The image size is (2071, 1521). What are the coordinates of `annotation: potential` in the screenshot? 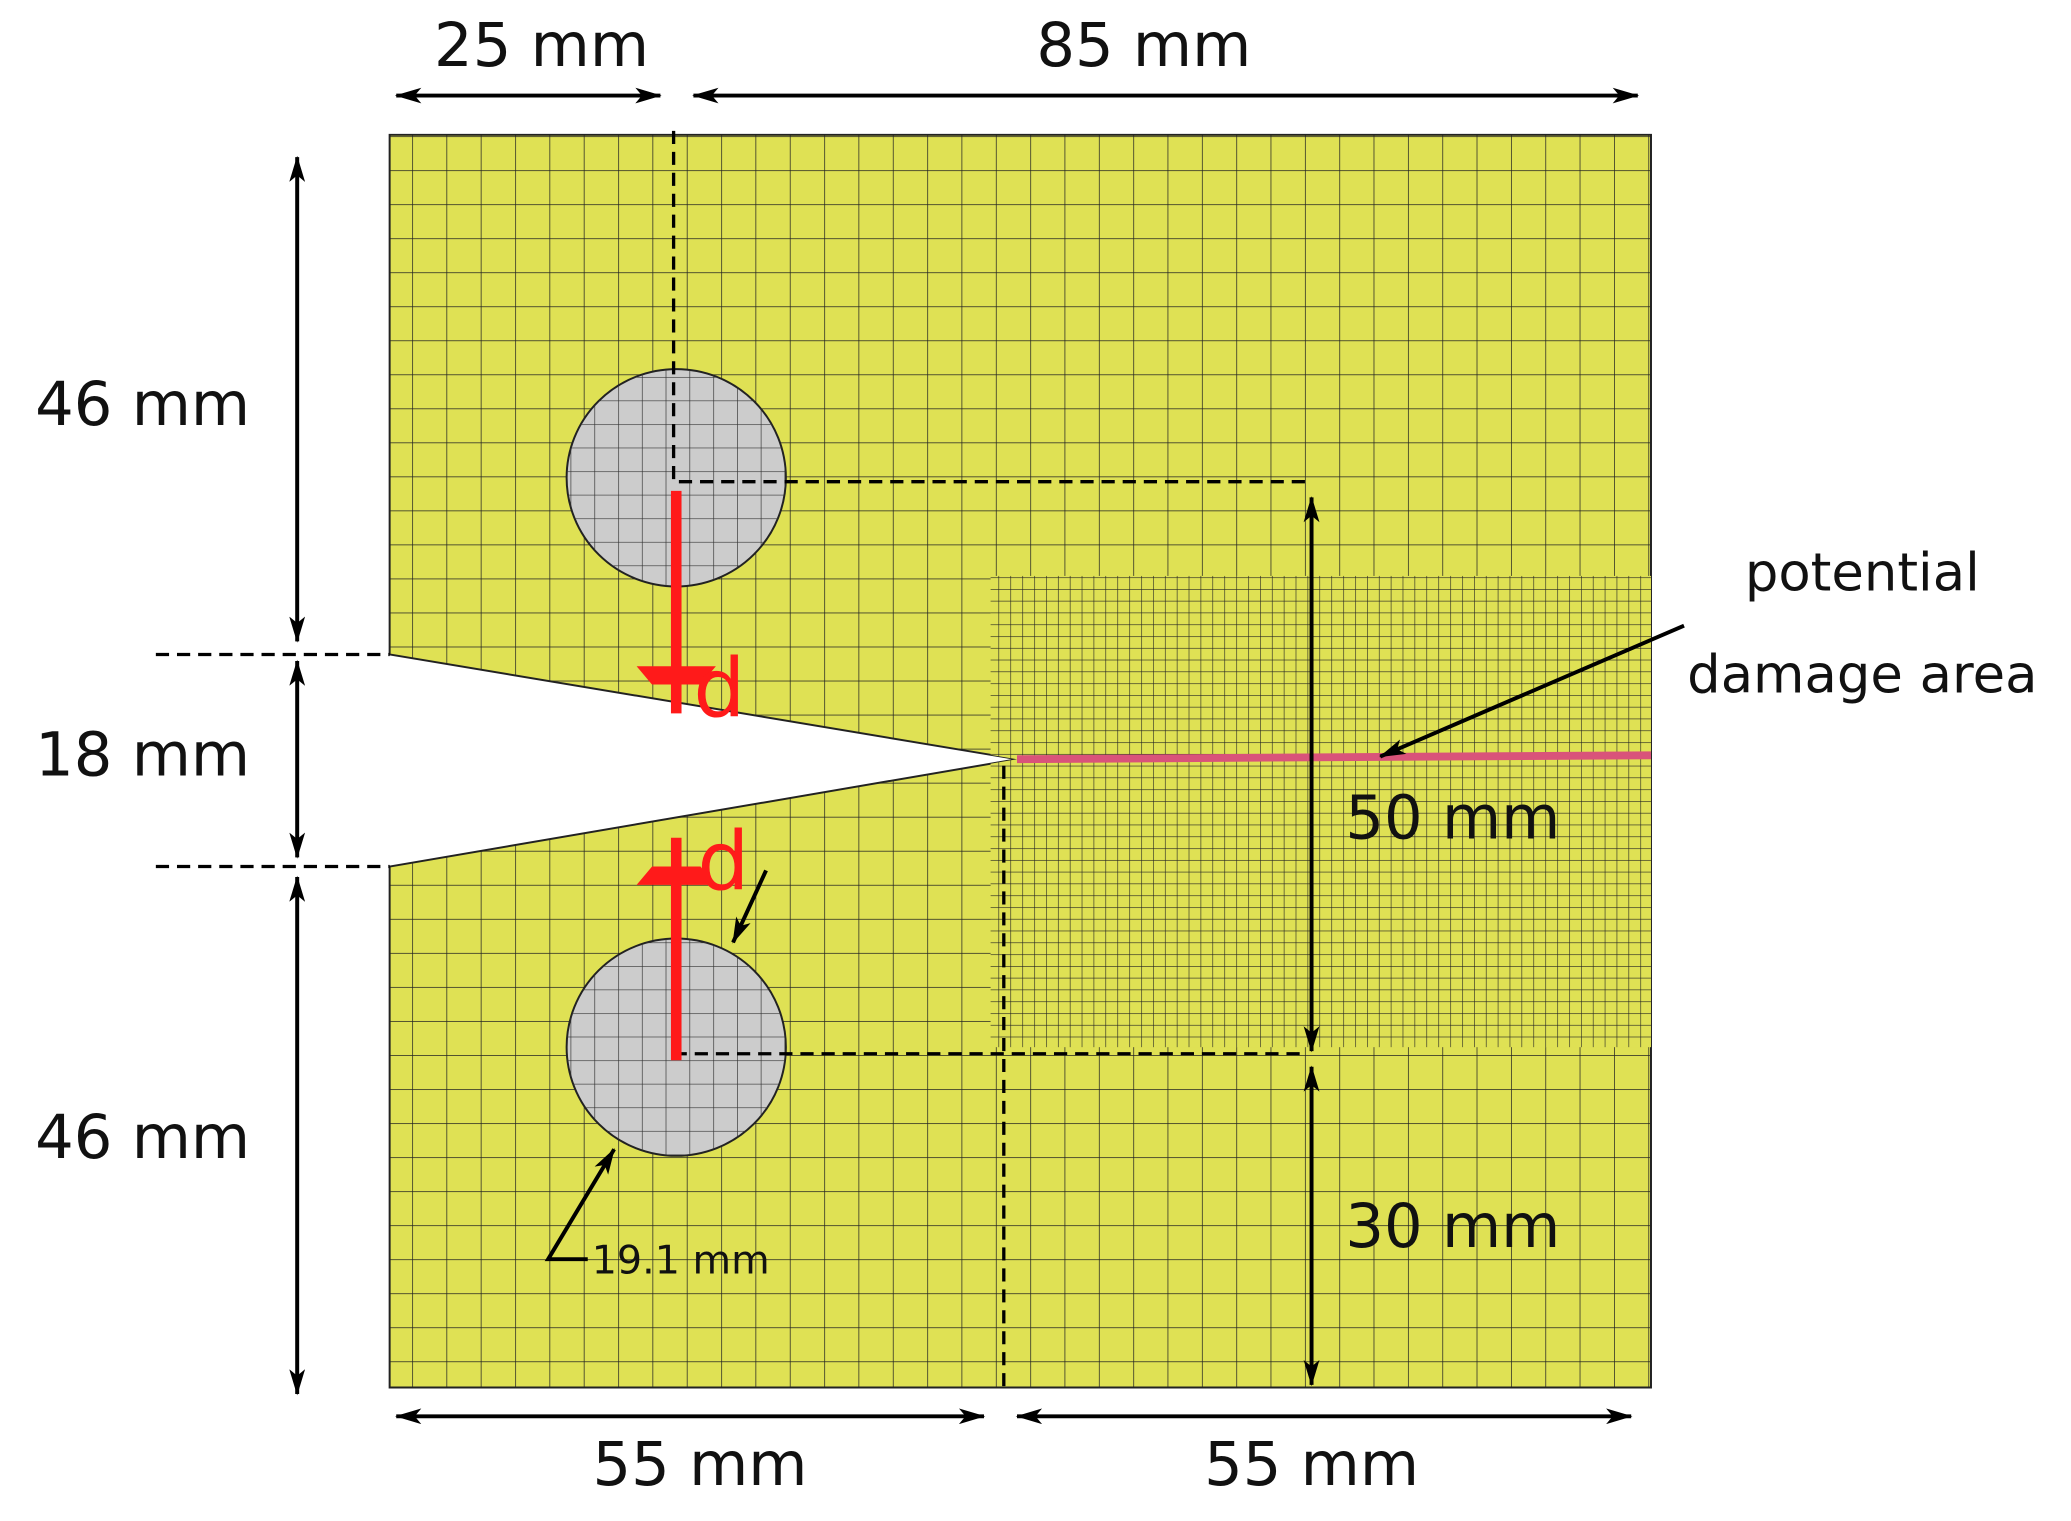 It's located at (1862, 573).